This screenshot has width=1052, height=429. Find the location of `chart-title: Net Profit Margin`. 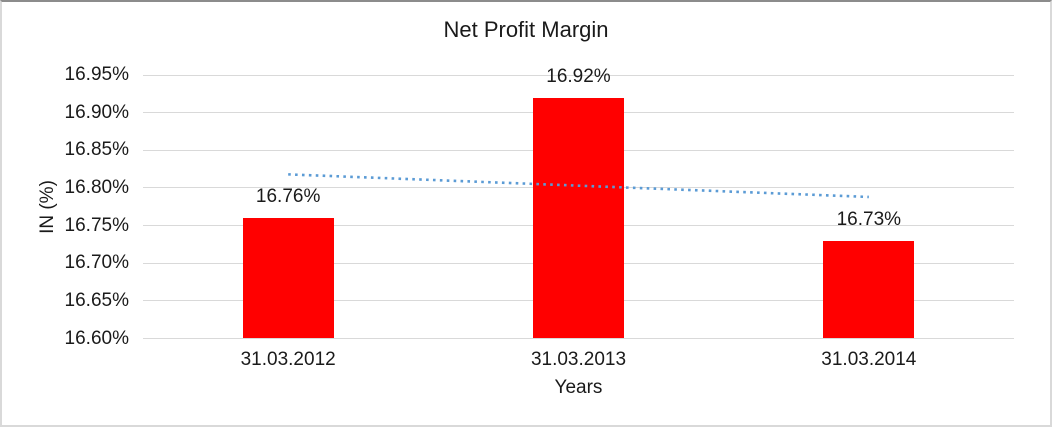

chart-title: Net Profit Margin is located at coordinates (526, 29).